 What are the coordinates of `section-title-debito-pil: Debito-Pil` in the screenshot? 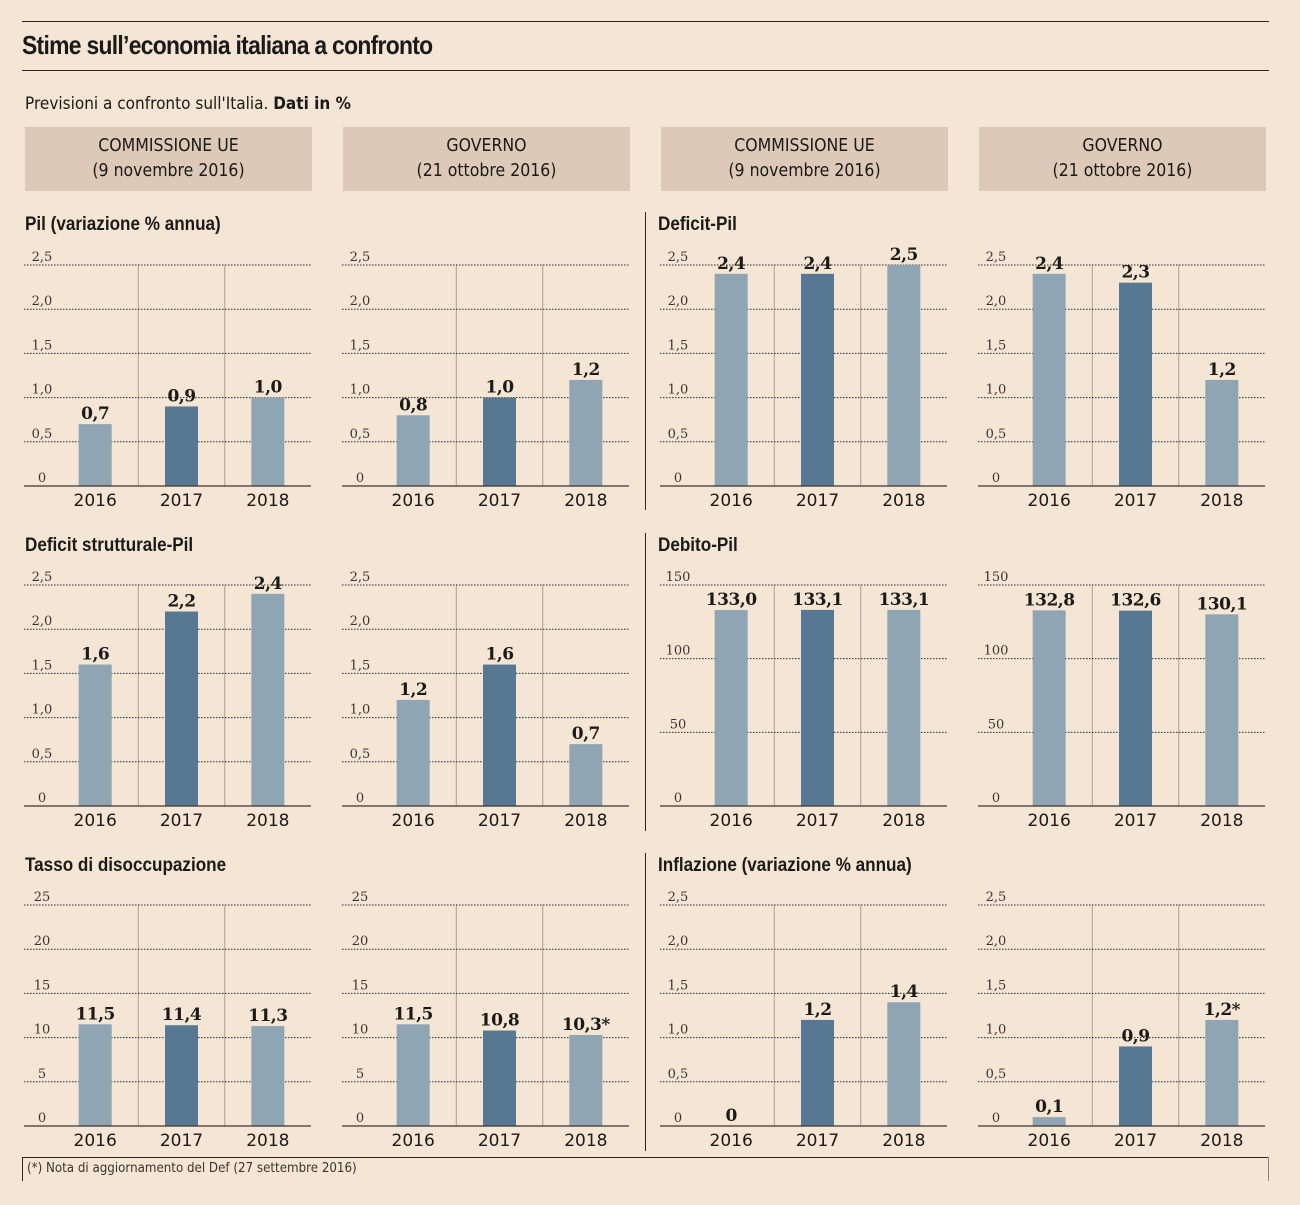 It's located at (698, 545).